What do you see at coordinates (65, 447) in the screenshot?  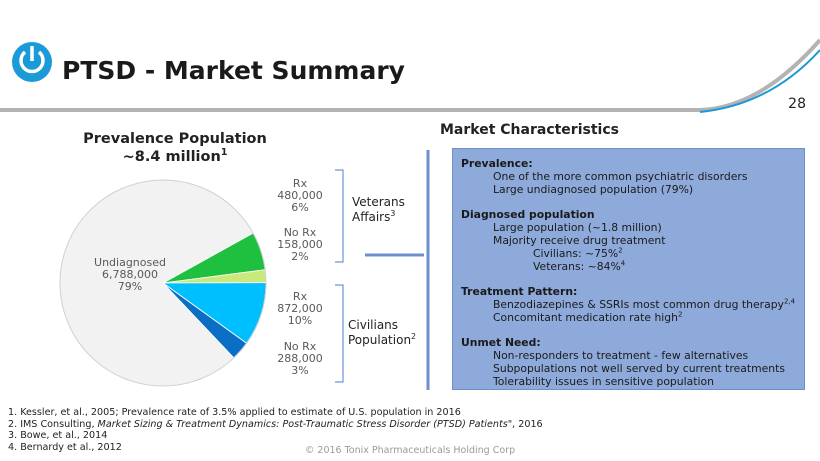 I see `footnote-text: 4. Bernardy et al., 2012` at bounding box center [65, 447].